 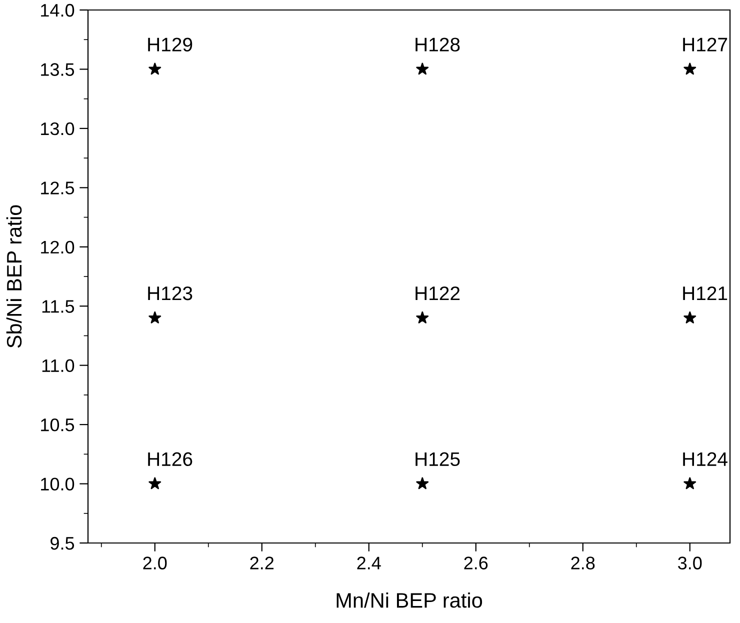 What do you see at coordinates (583, 563) in the screenshot?
I see `x-tick-label: 2.8` at bounding box center [583, 563].